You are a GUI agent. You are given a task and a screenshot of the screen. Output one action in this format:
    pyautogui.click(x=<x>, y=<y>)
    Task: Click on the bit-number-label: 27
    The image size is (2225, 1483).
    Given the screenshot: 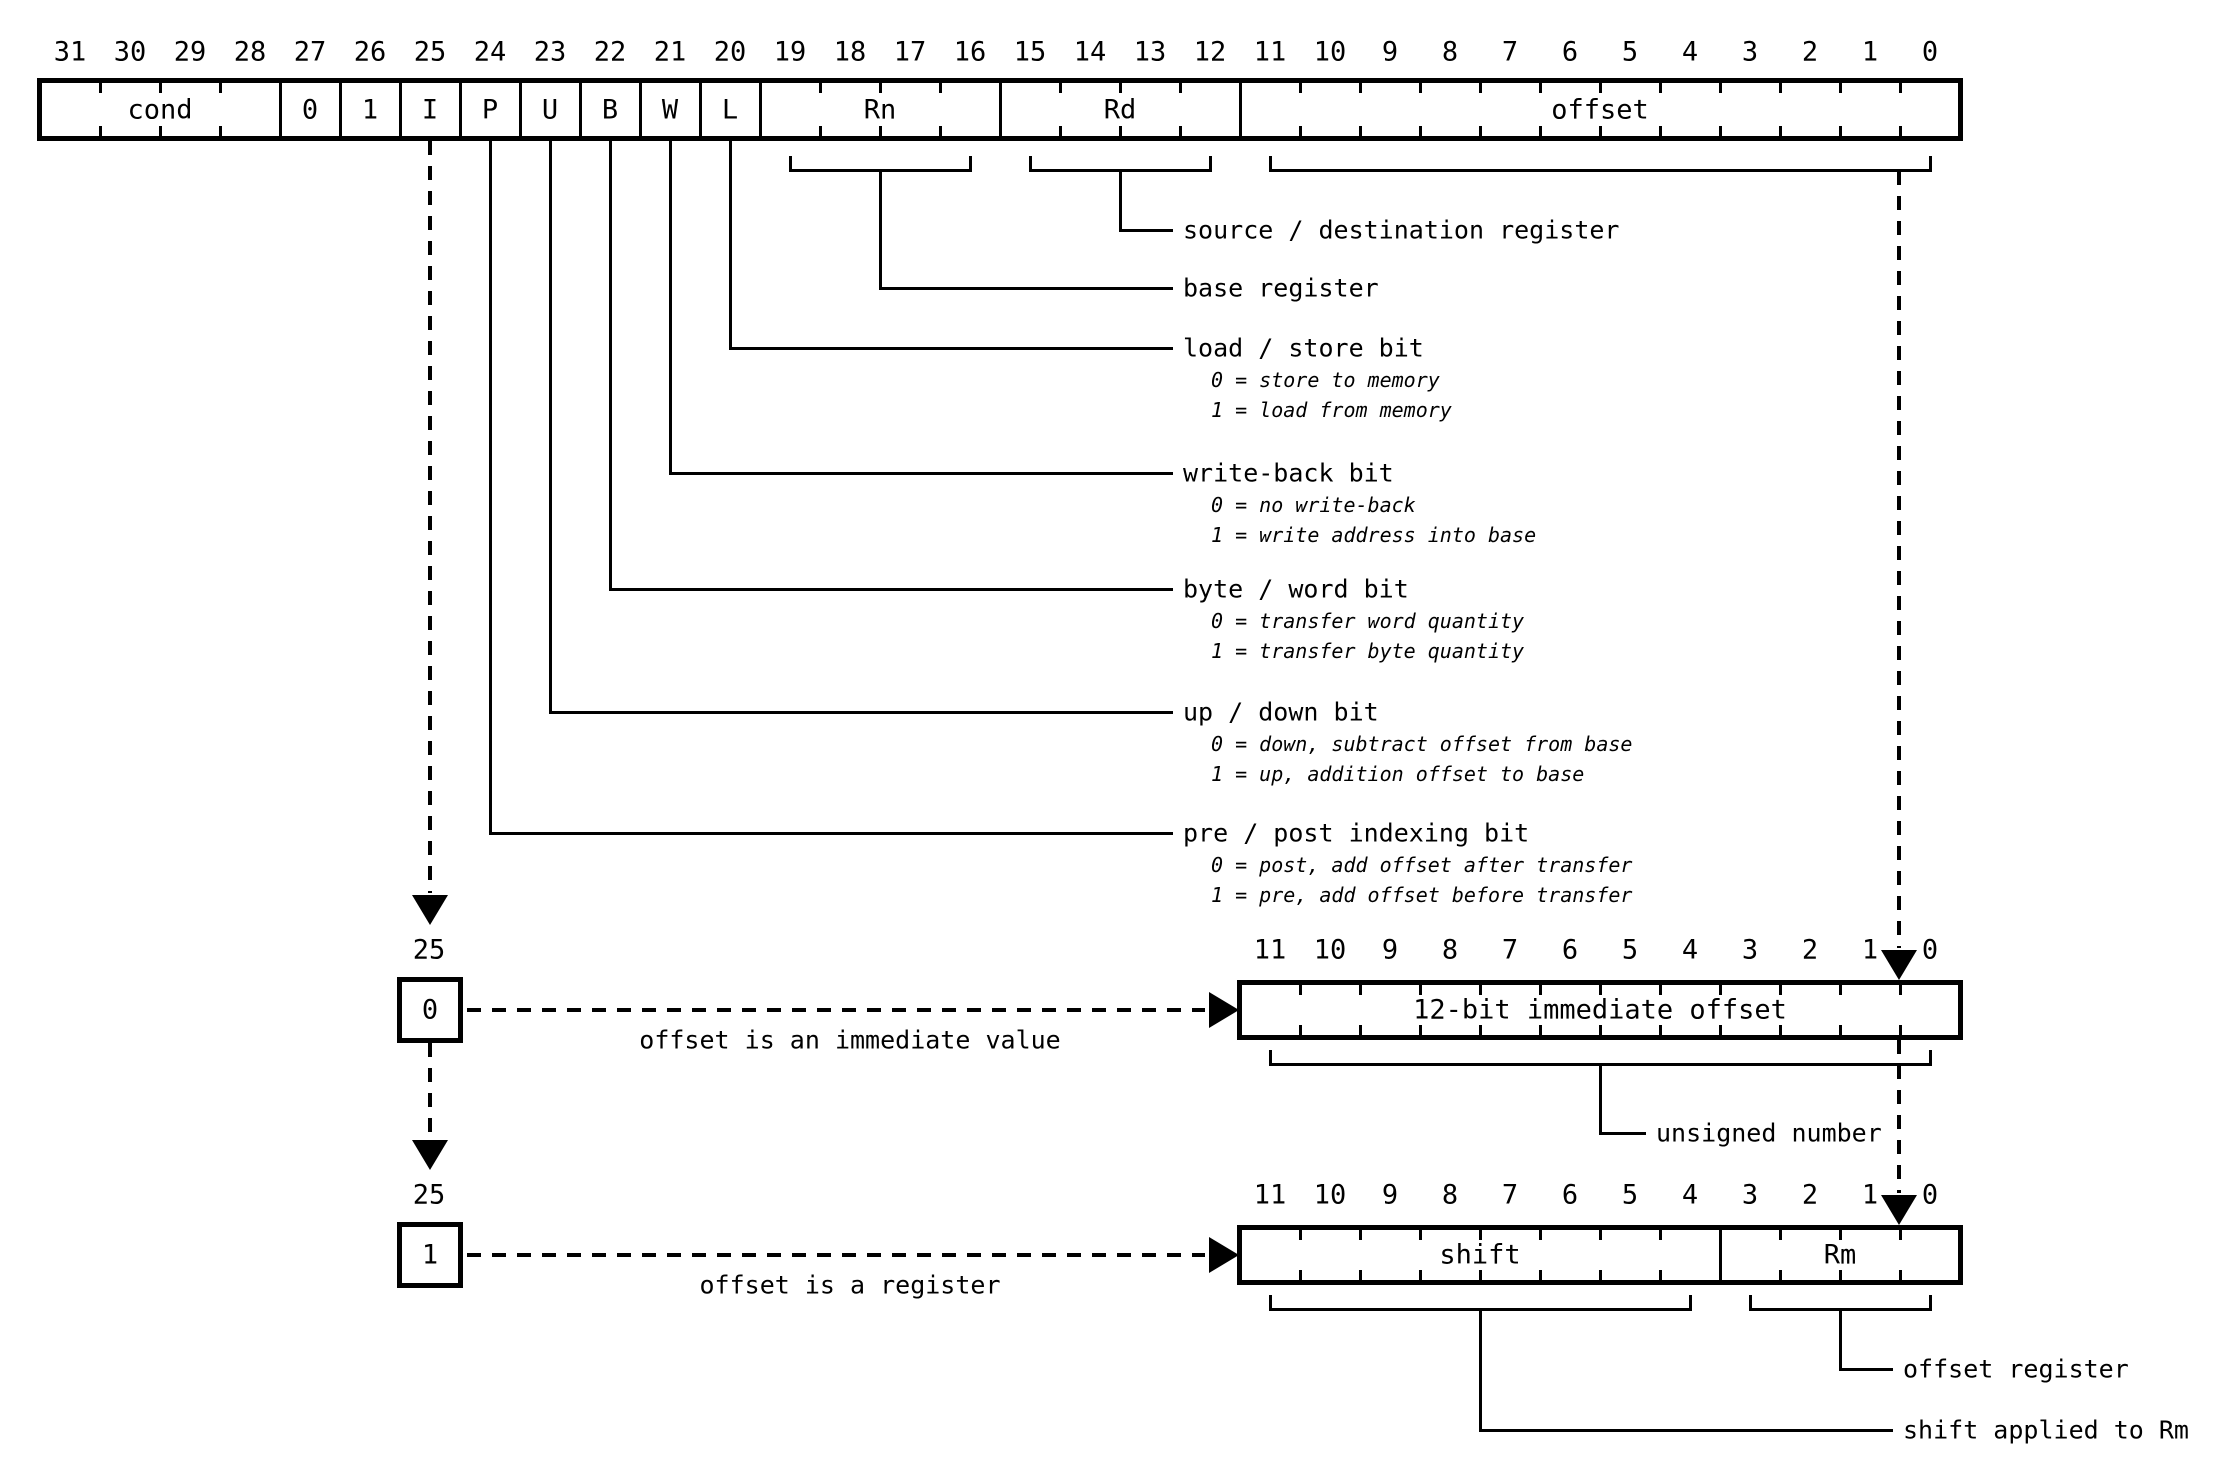 What is the action you would take?
    pyautogui.click(x=310, y=52)
    